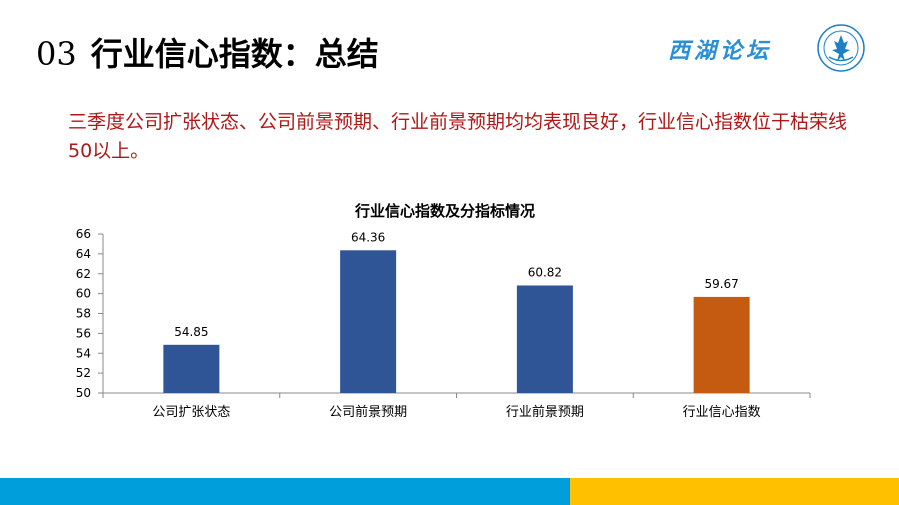  What do you see at coordinates (841, 48) in the screenshot?
I see `forum-seal-icon` at bounding box center [841, 48].